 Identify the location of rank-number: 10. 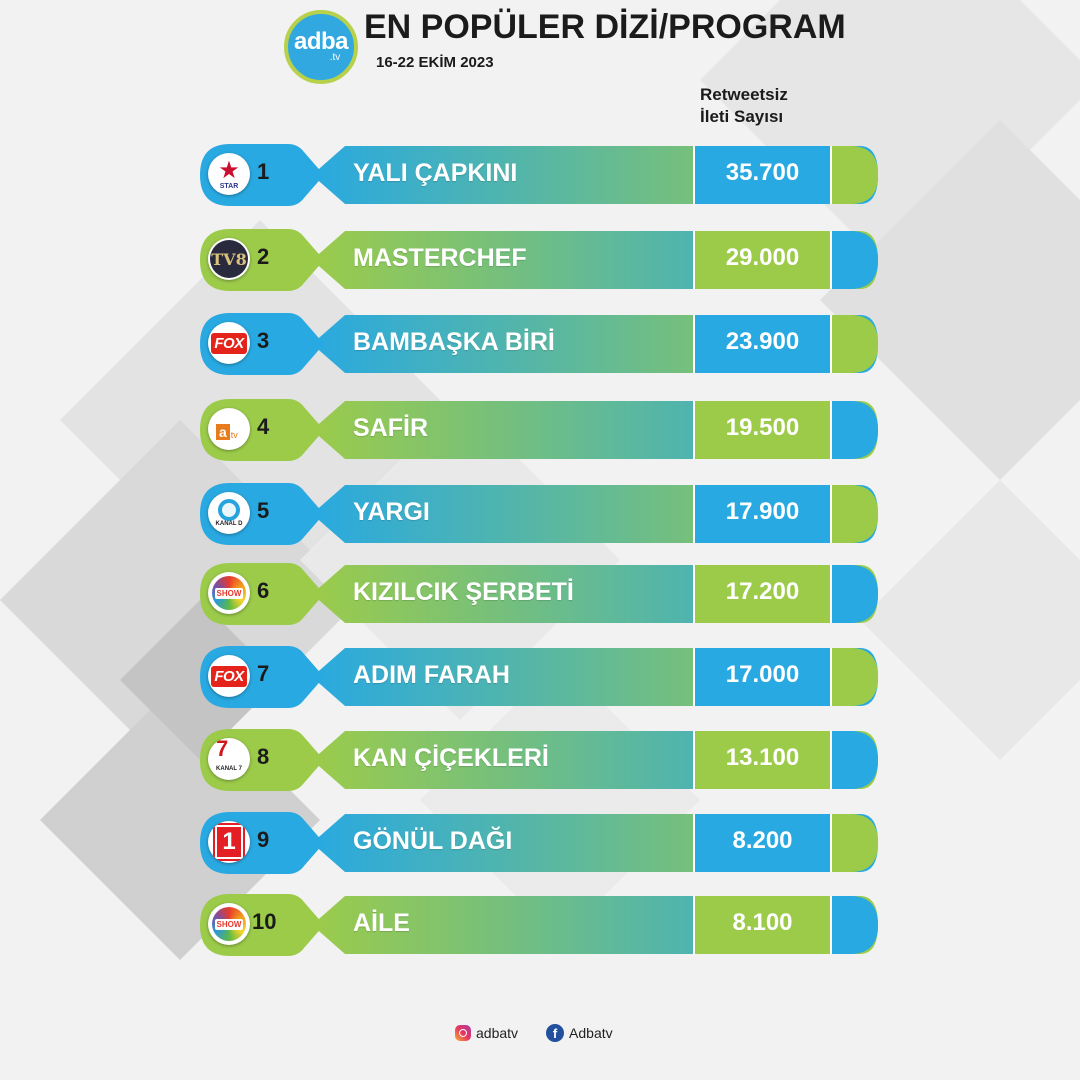
(264, 921).